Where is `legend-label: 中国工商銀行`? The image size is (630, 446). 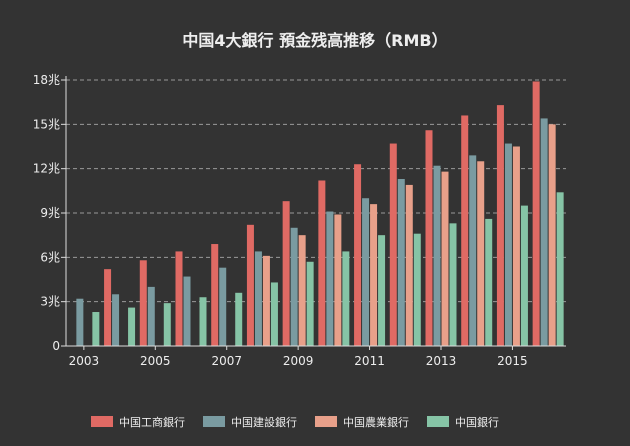
legend-label: 中国工商銀行 is located at coordinates (152, 422).